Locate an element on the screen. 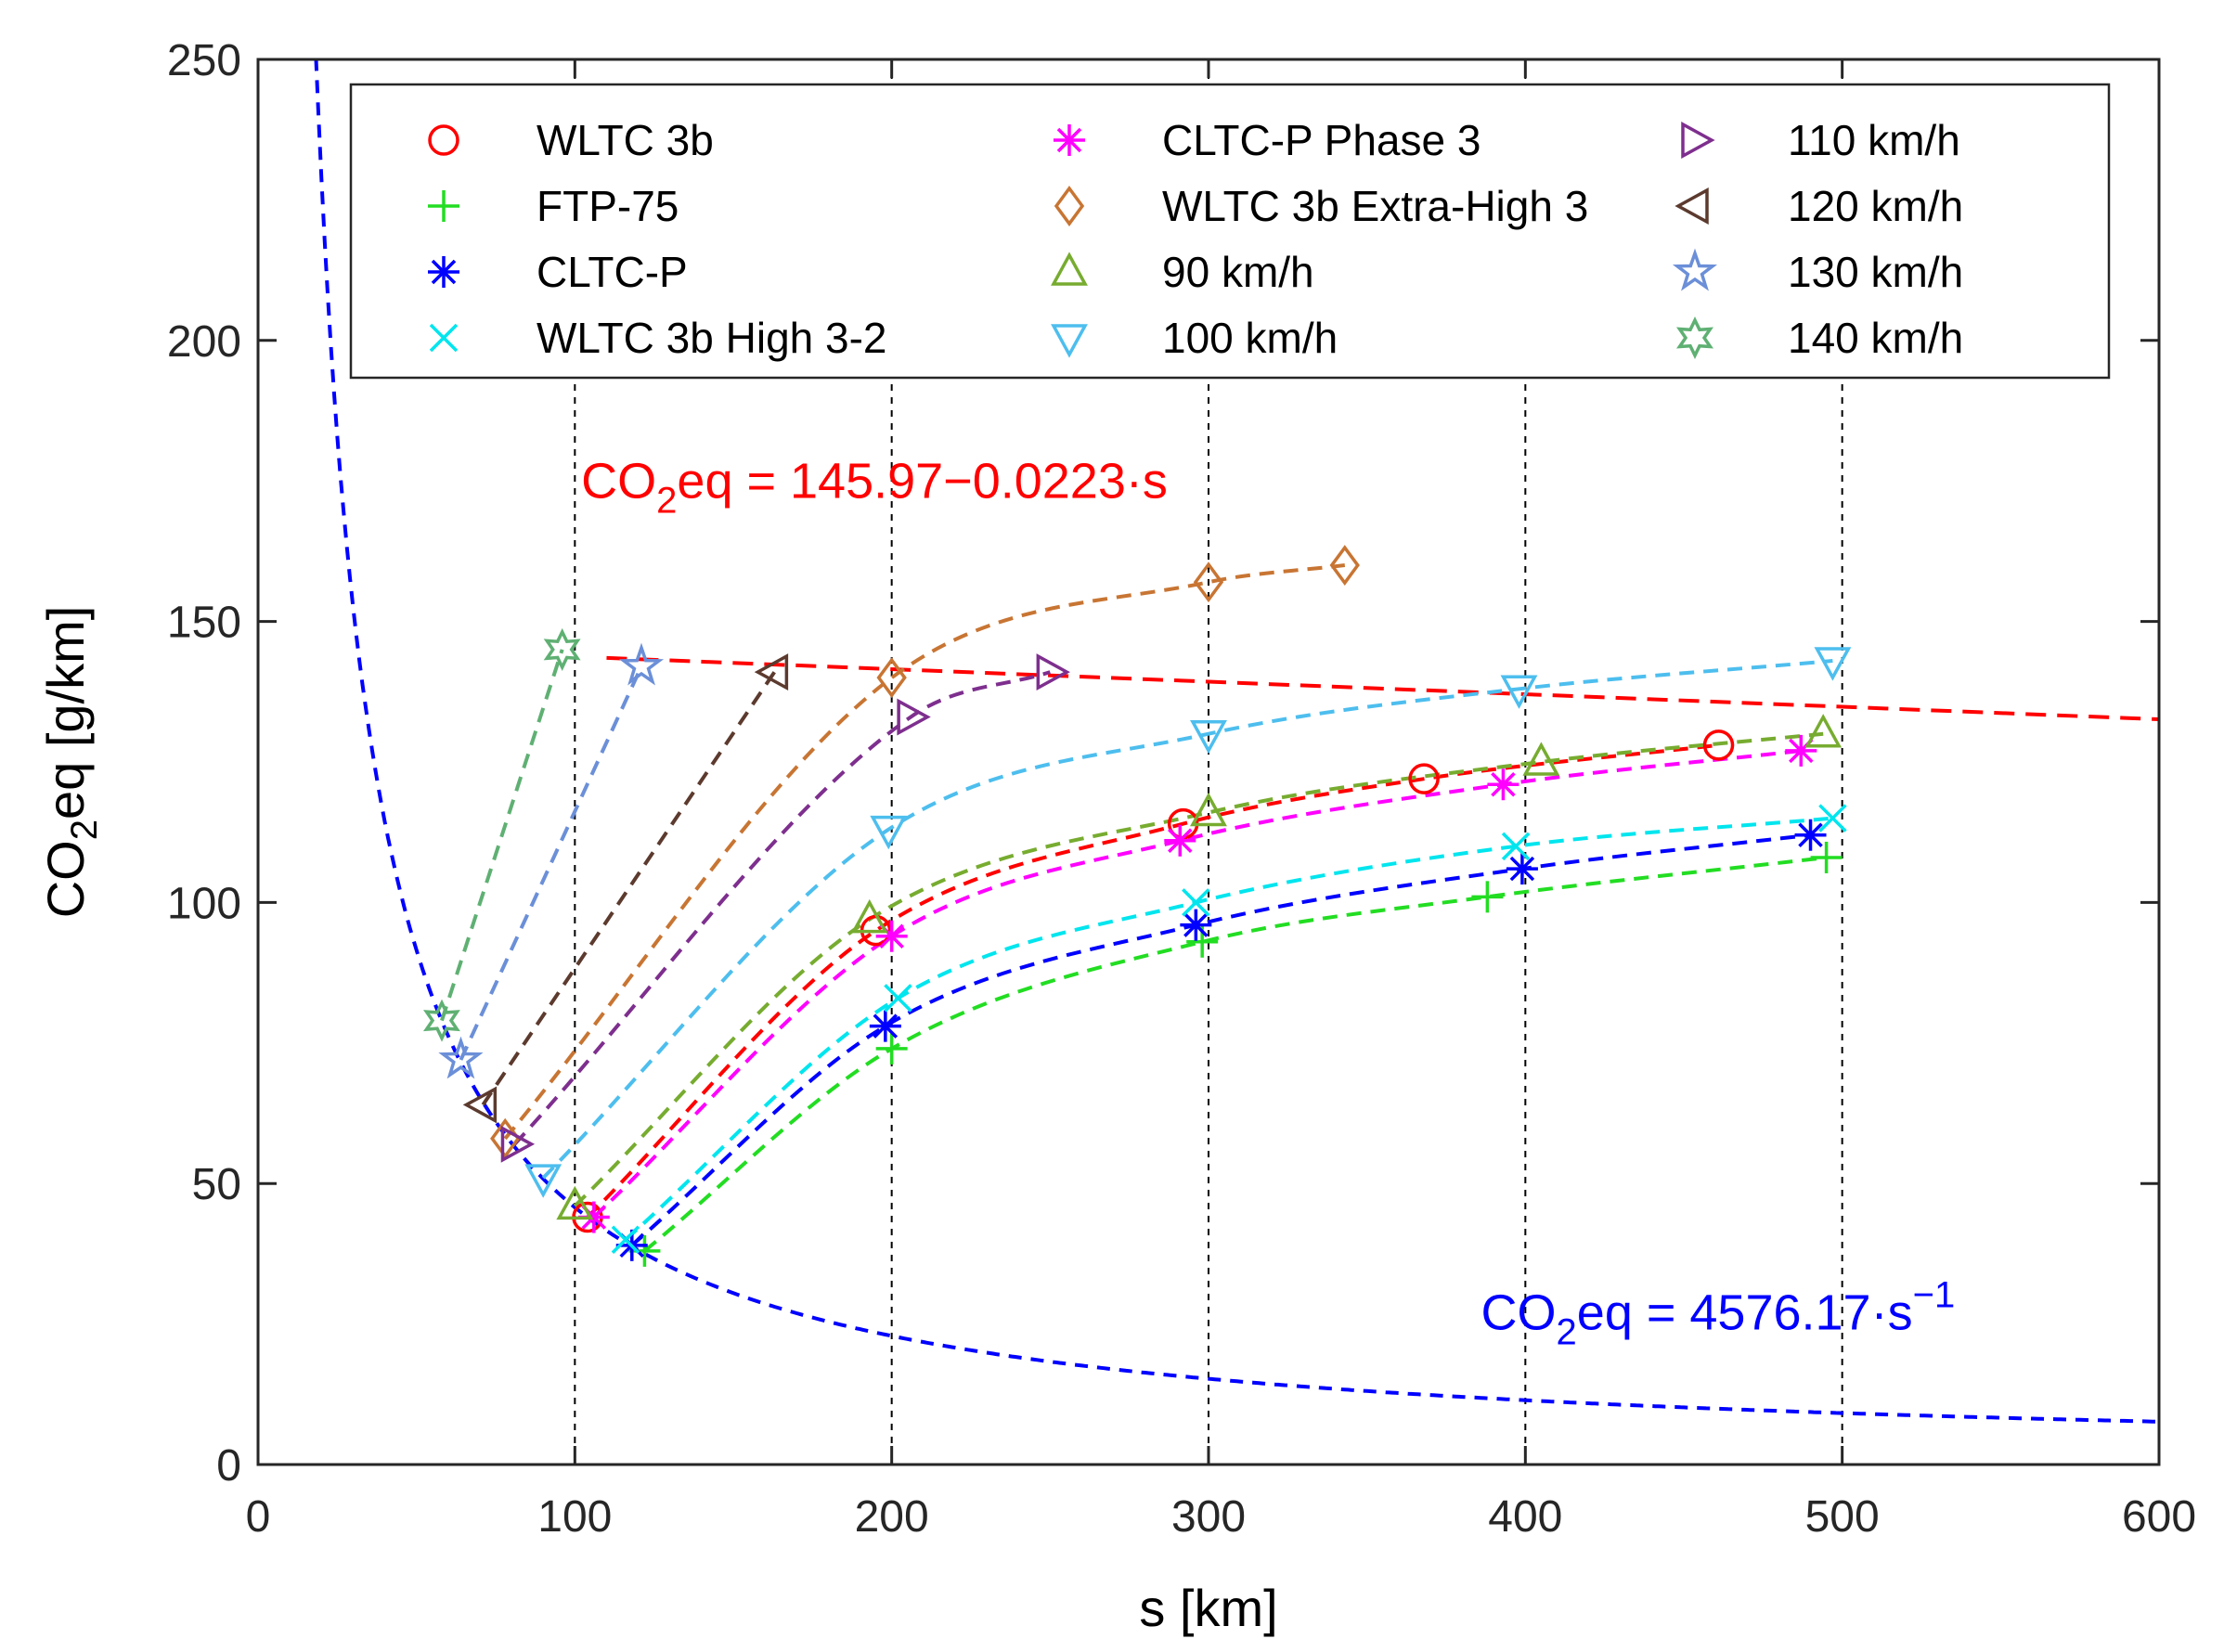  x-tick-label: 400 is located at coordinates (1525, 1517).